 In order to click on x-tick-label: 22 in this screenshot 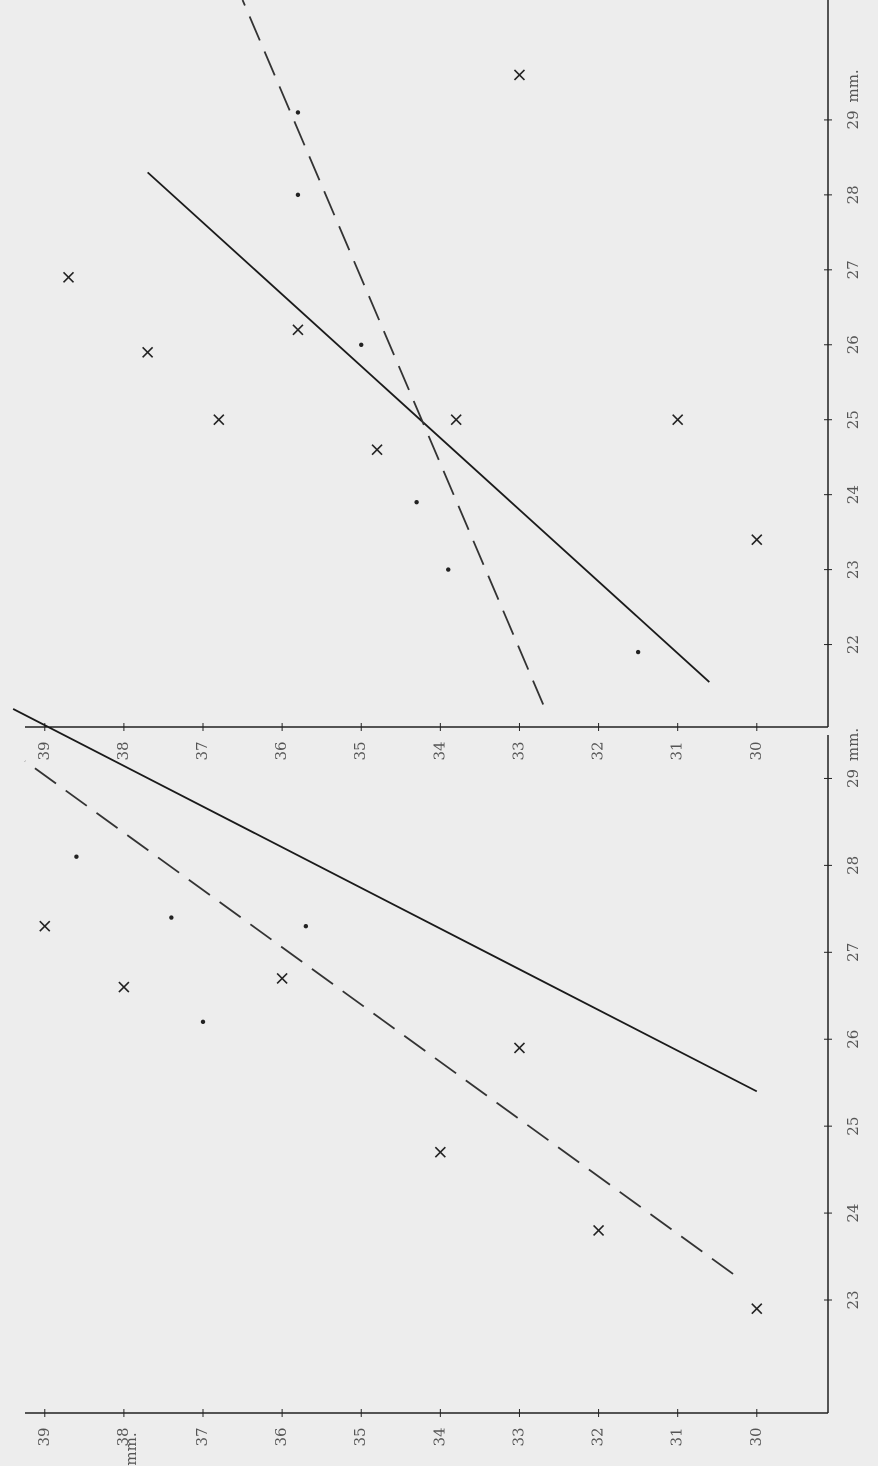, I will do `click(853, 644)`.